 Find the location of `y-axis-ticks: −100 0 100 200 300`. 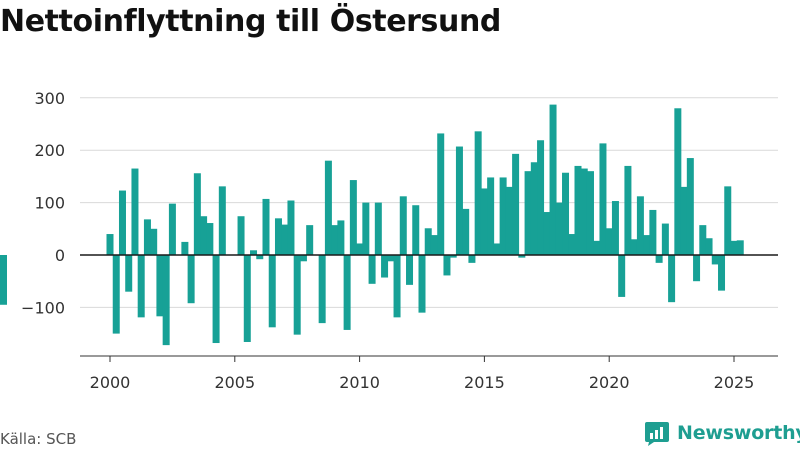

y-axis-ticks: −100 0 100 200 300 is located at coordinates (43, 203).